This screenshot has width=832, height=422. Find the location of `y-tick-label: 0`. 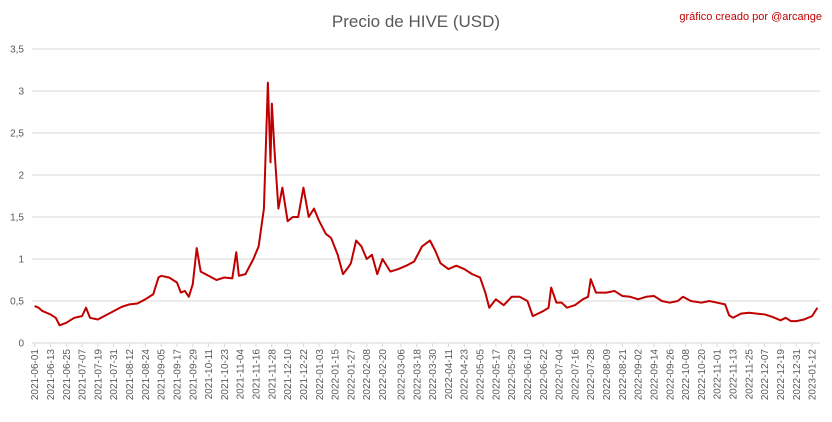

y-tick-label: 0 is located at coordinates (21, 344).